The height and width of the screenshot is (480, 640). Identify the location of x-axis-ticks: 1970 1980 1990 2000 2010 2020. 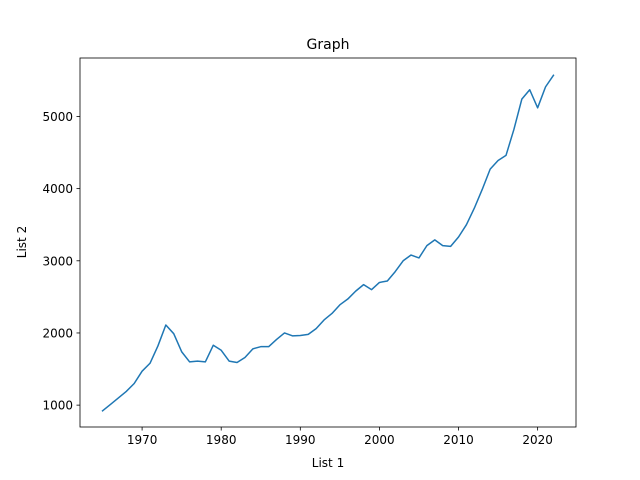
(340, 437).